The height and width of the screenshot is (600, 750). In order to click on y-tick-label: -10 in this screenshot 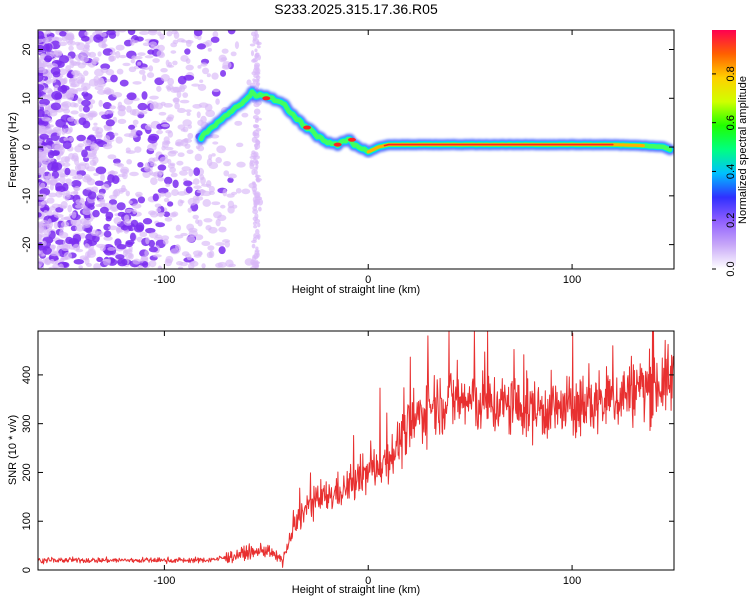, I will do `click(27, 196)`.